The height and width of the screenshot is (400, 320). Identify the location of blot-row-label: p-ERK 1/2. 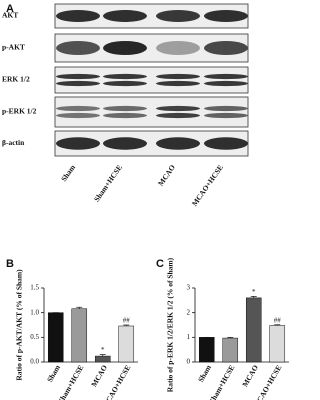
(19, 111).